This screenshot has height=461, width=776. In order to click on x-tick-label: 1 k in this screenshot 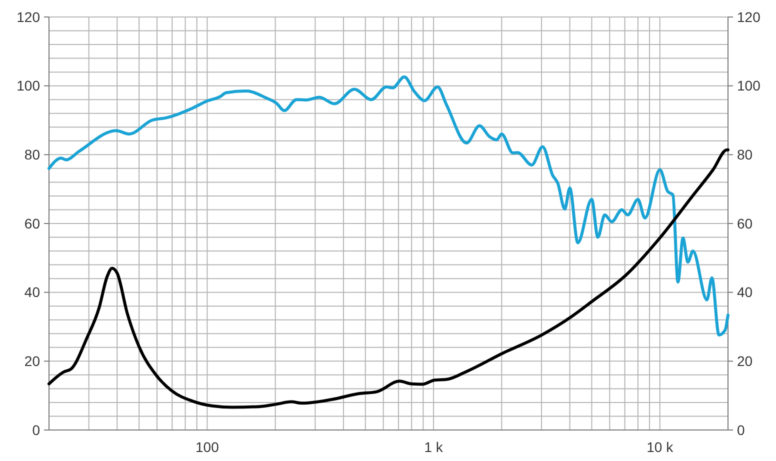, I will do `click(434, 447)`.